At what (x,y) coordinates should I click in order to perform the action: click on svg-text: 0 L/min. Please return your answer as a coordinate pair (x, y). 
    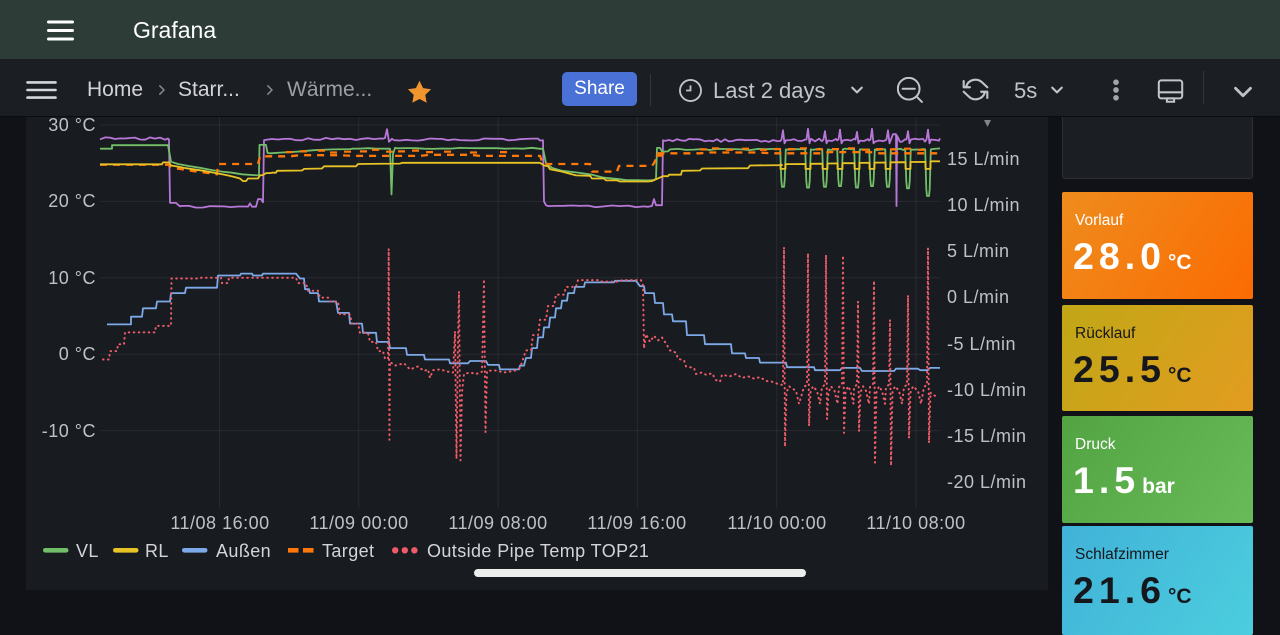
    Looking at the image, I should click on (978, 297).